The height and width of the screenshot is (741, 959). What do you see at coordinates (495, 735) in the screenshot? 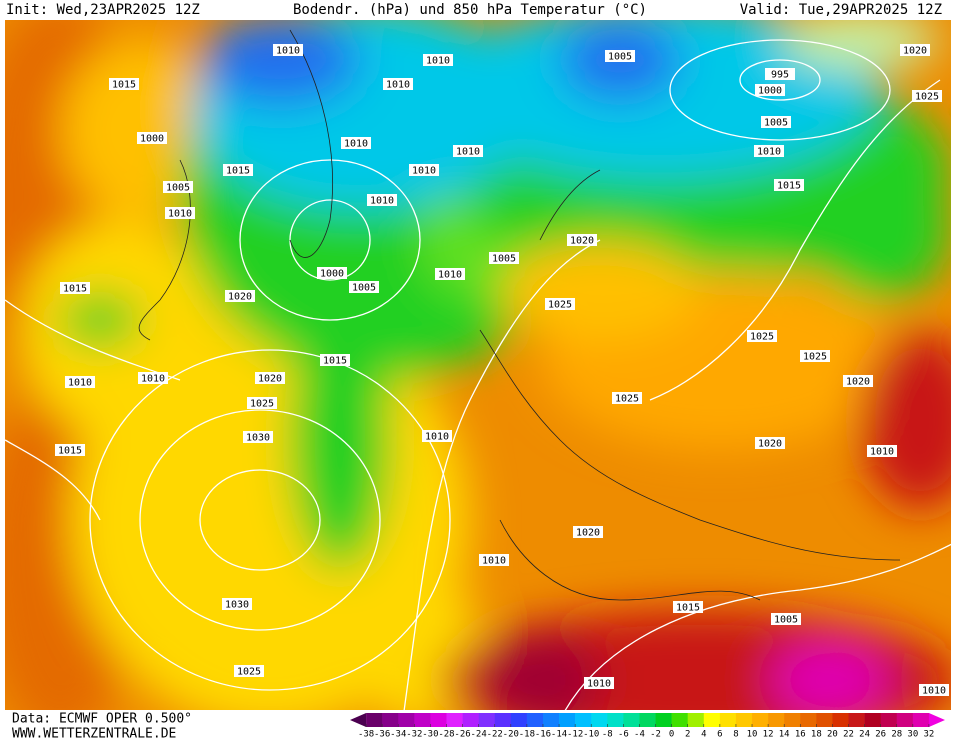
I see `colorbar-tick-label: -22` at bounding box center [495, 735].